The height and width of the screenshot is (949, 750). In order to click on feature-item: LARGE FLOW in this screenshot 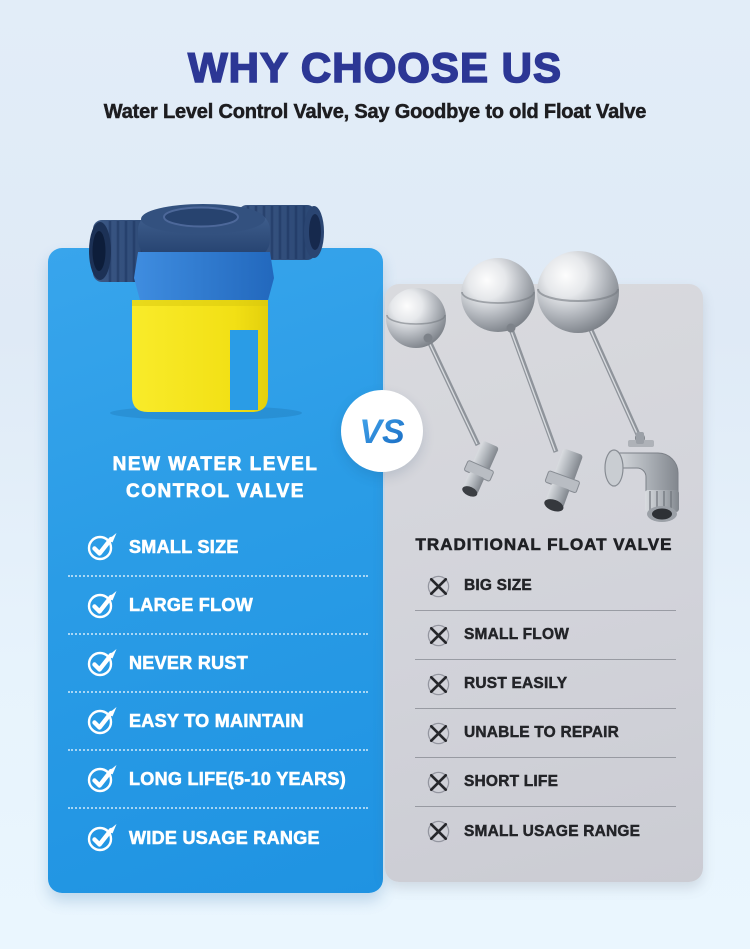, I will do `click(218, 606)`.